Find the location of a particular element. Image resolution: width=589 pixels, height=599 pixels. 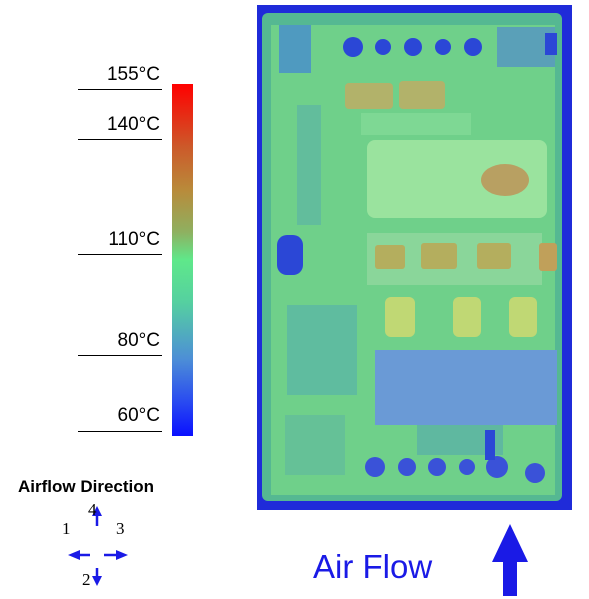

airflow-direction-title: Airflow Direction is located at coordinates (86, 486).